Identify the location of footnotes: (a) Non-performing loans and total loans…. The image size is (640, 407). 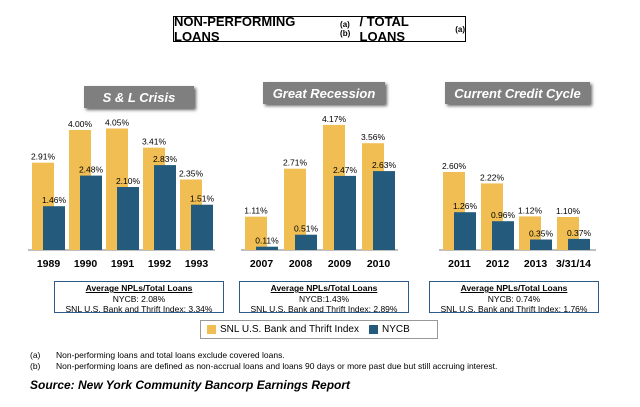
(263, 361).